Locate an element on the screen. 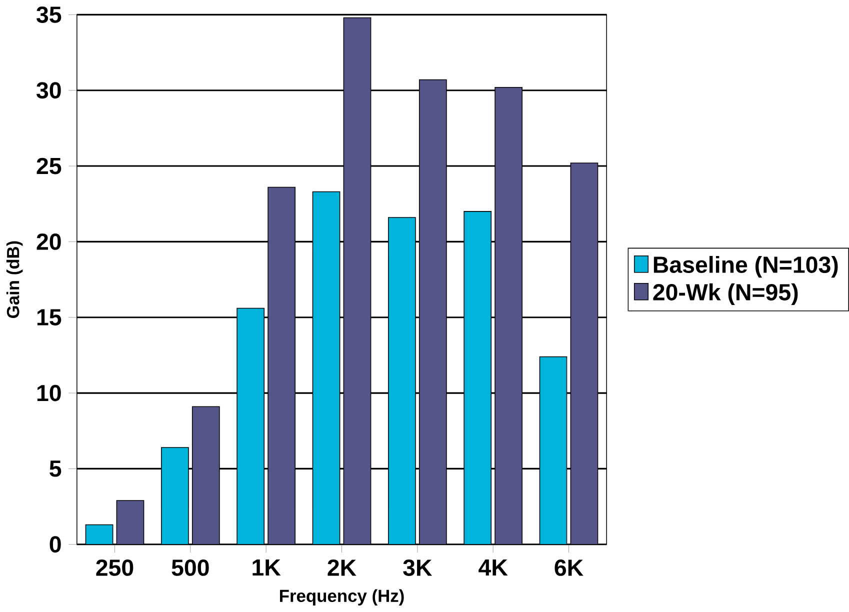  x-tick-label: 250 is located at coordinates (115, 568).